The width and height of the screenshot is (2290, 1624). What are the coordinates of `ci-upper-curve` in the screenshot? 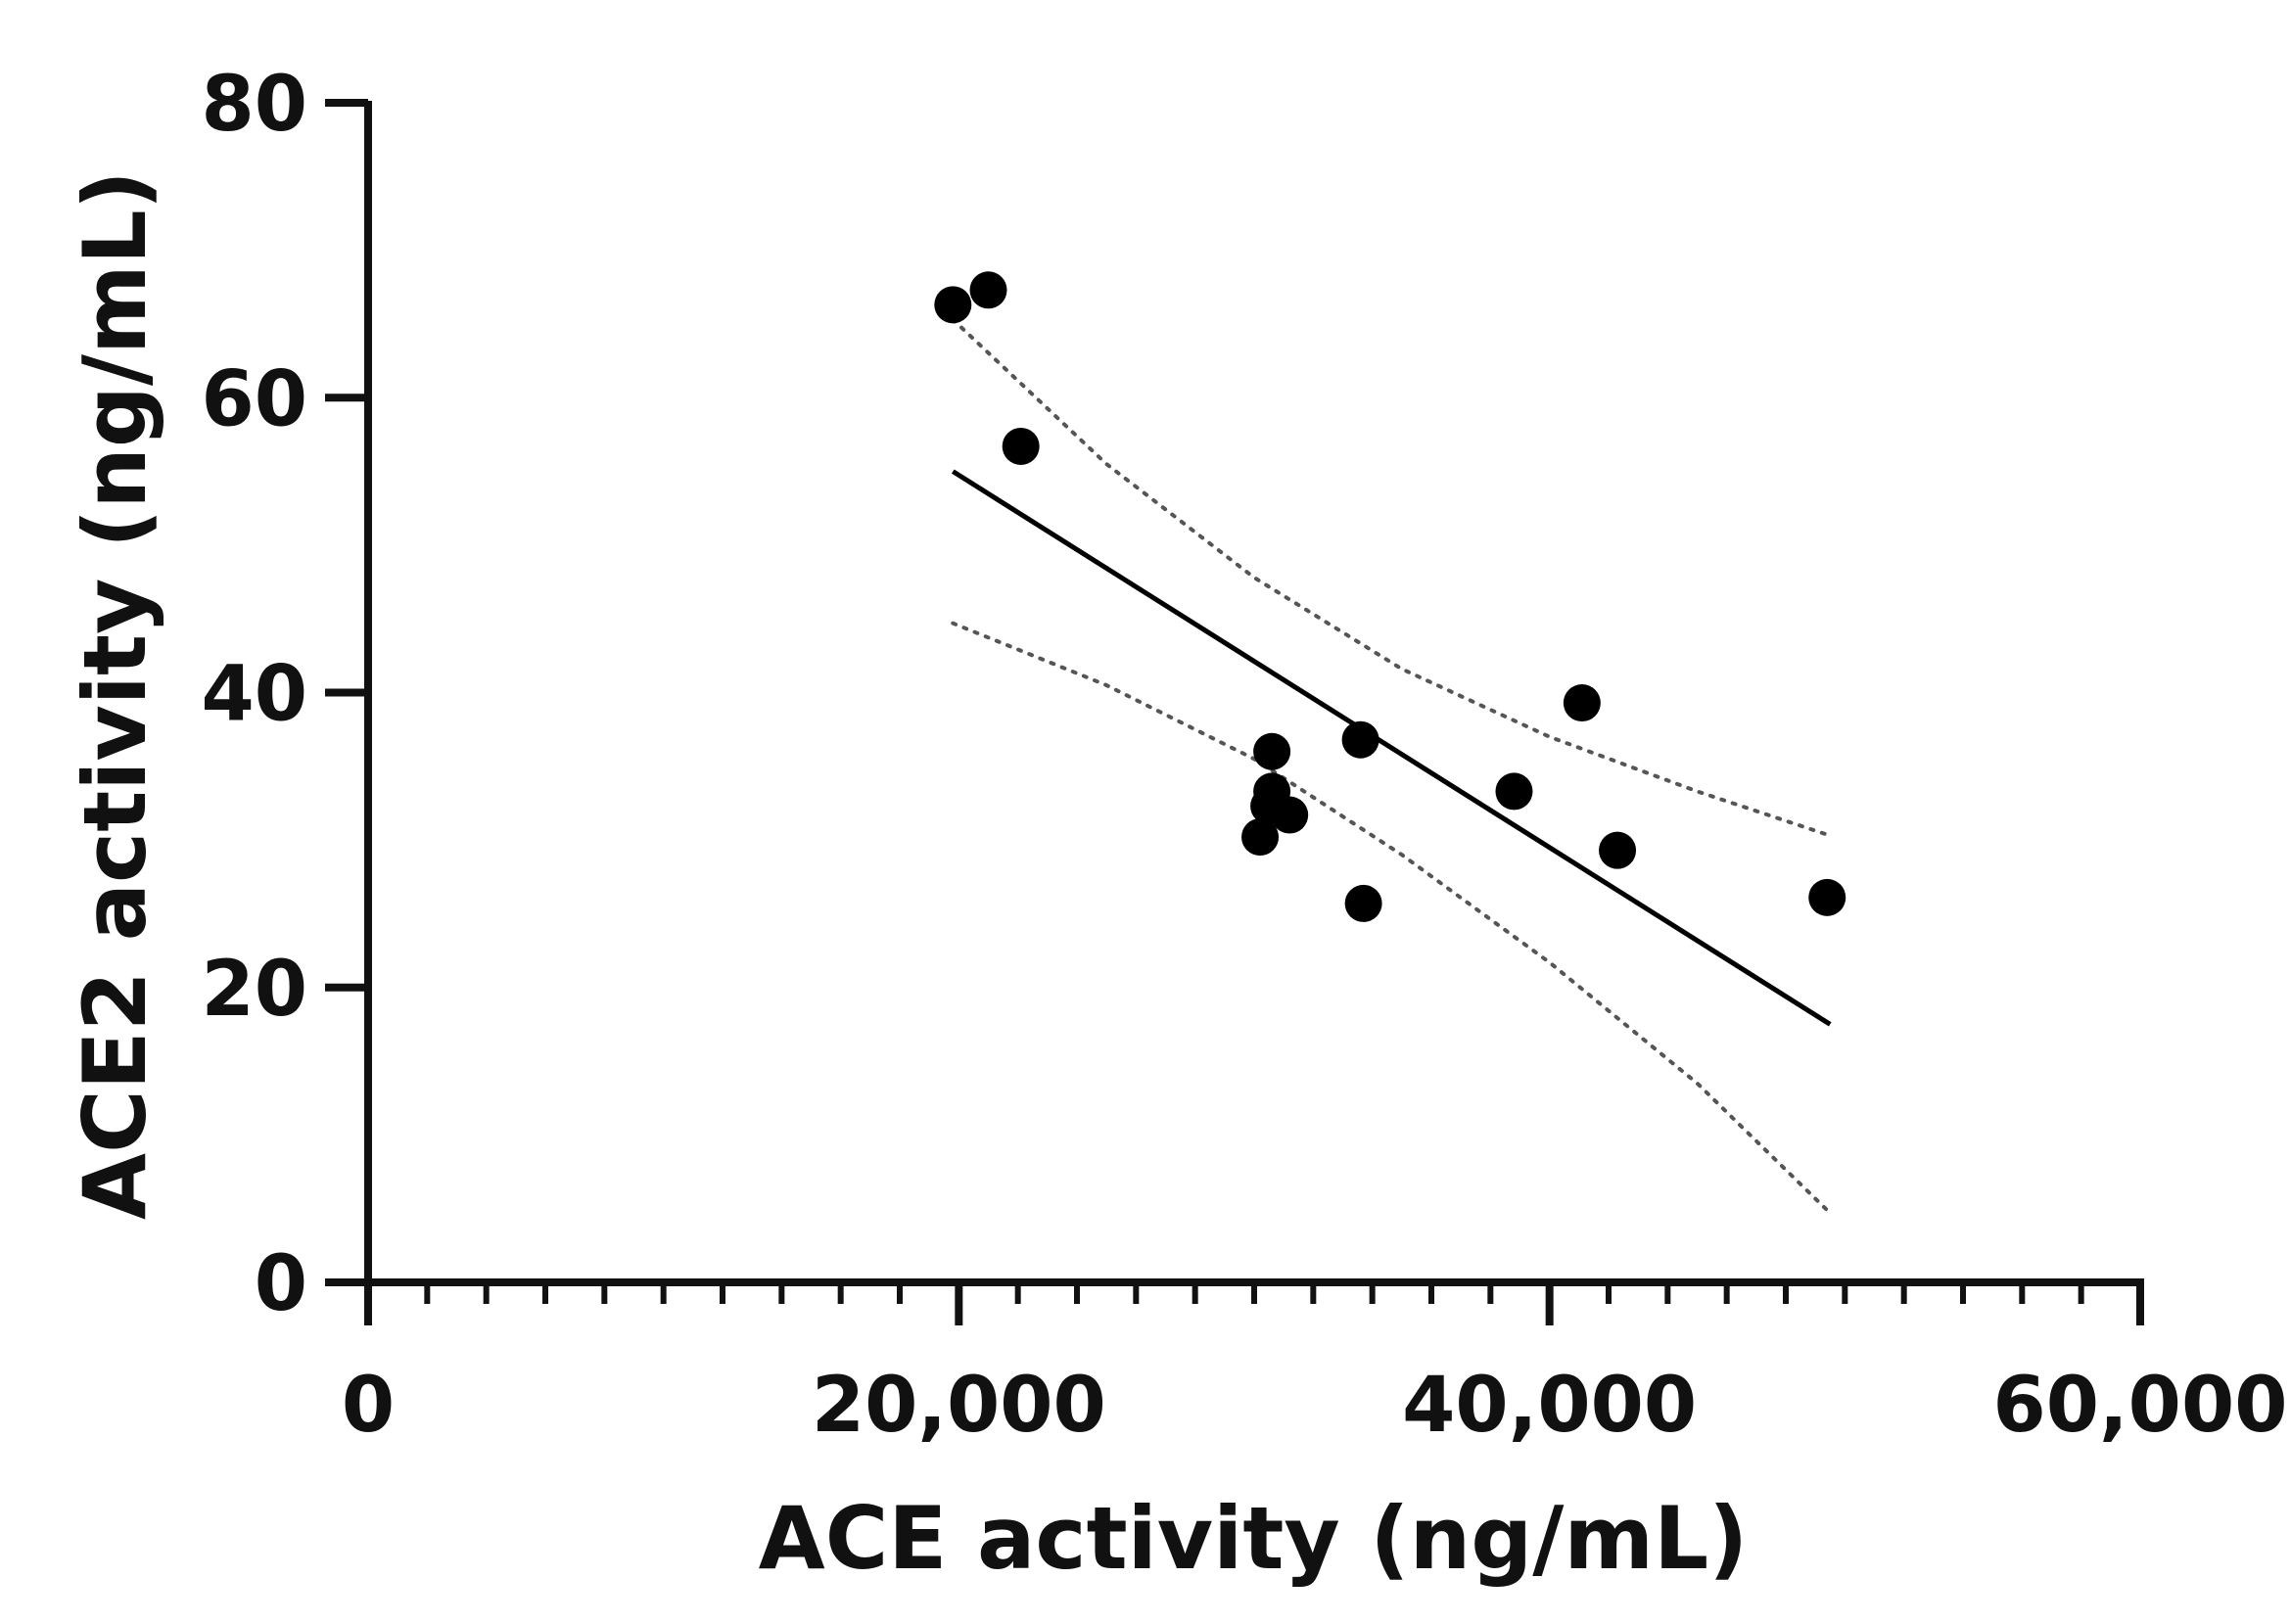 It's located at (1392, 578).